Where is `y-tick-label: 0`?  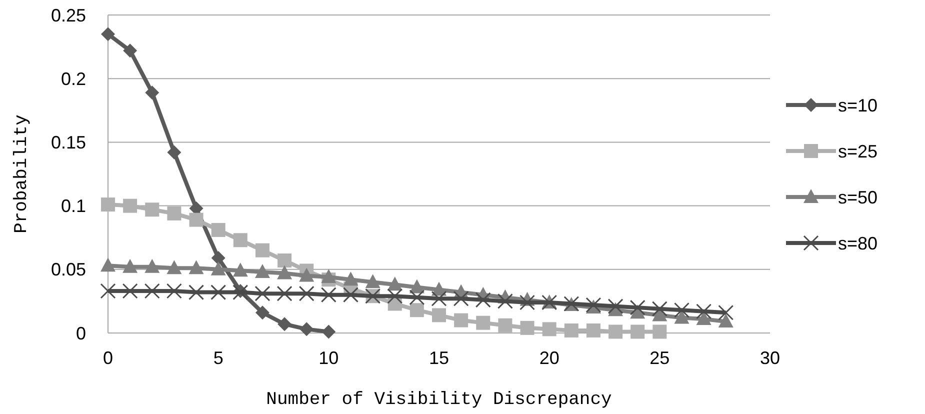
y-tick-label: 0 is located at coordinates (81, 333).